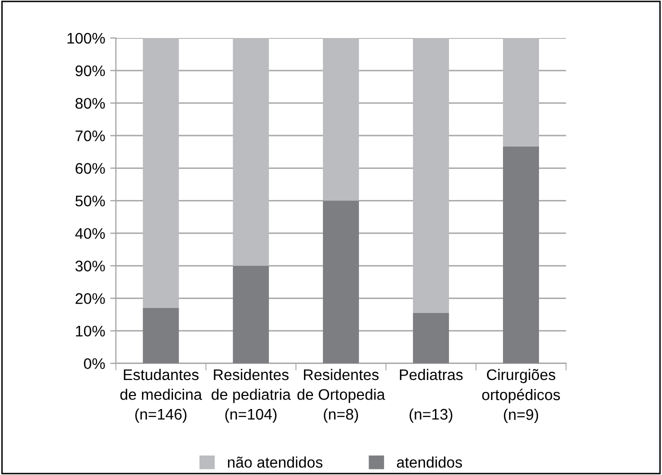  I want to click on y-tick-label: 30%, so click(90, 266).